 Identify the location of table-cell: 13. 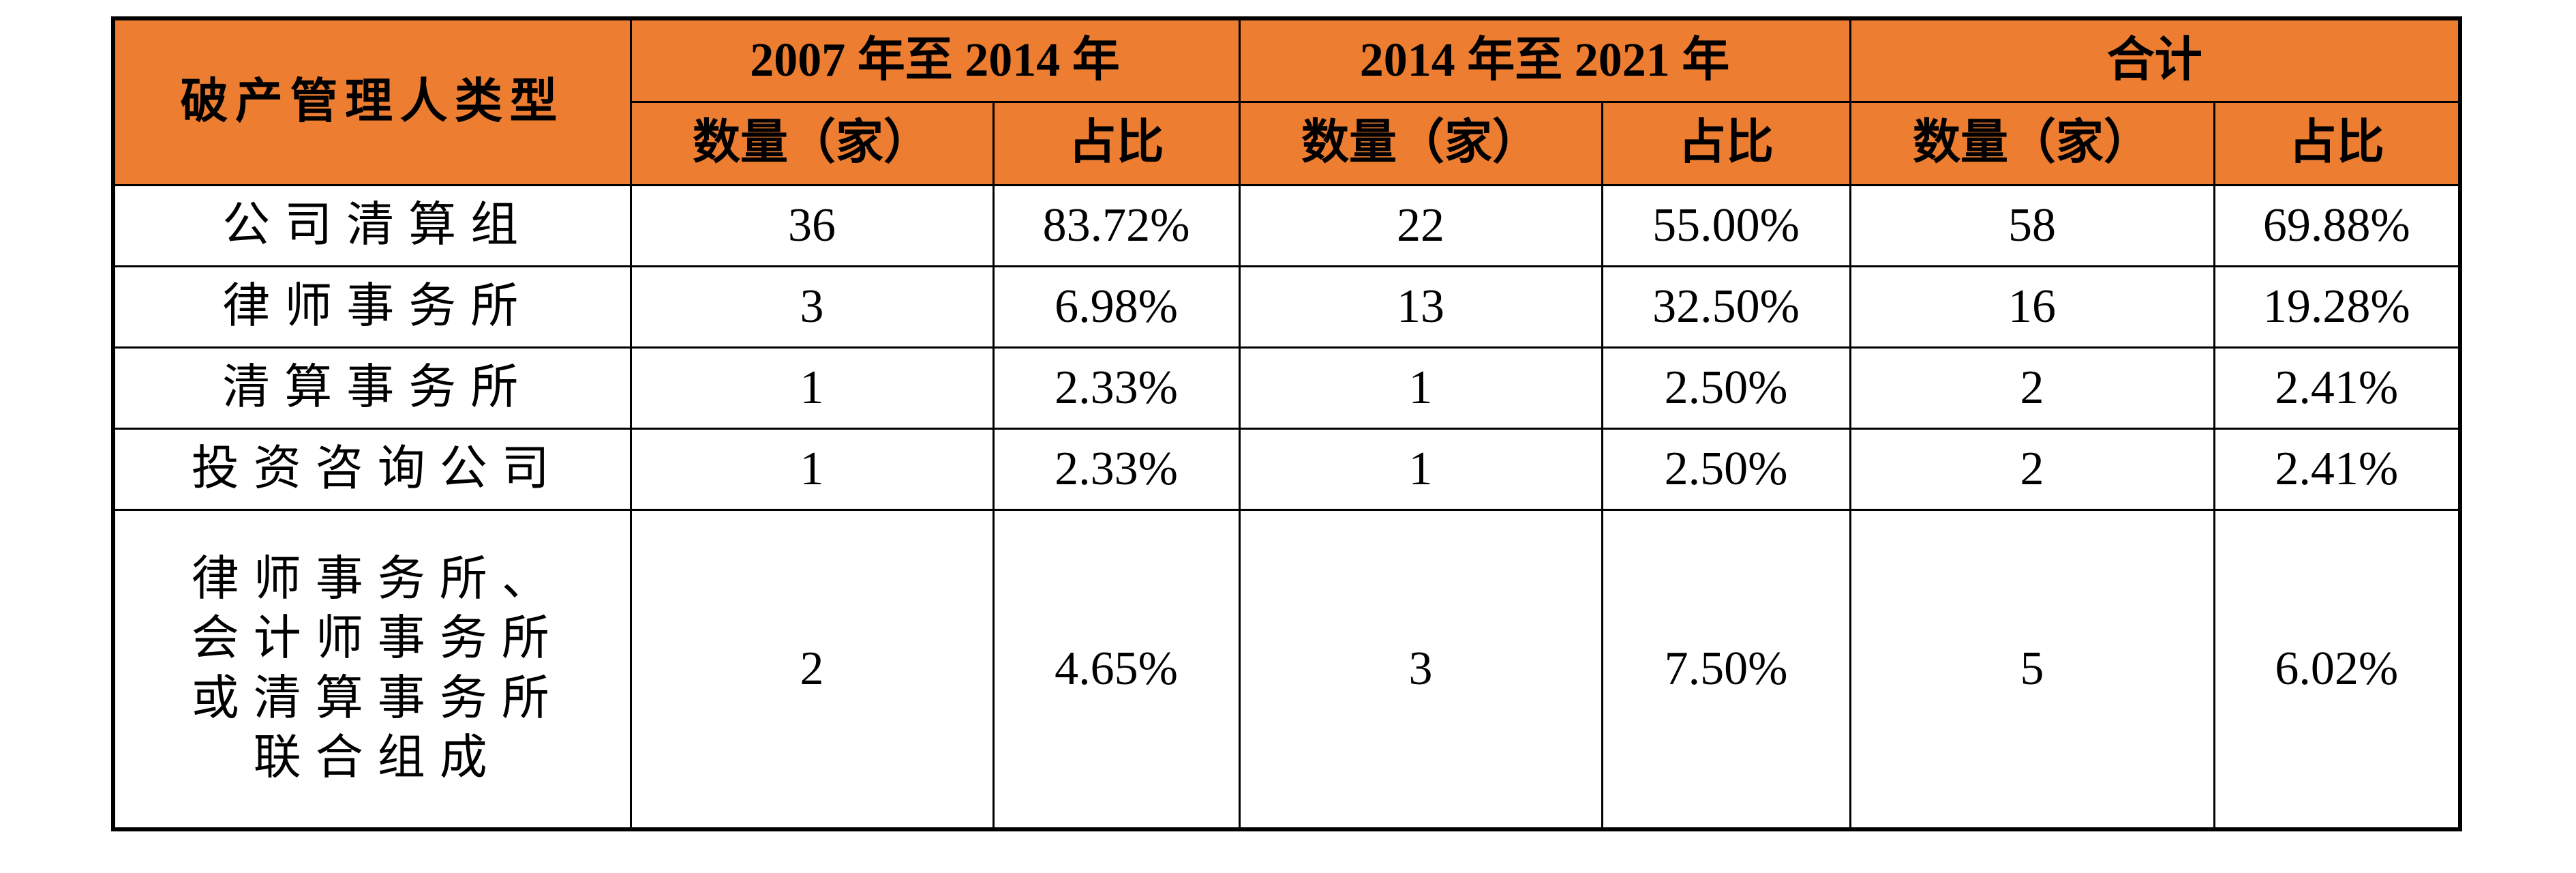
(1421, 307).